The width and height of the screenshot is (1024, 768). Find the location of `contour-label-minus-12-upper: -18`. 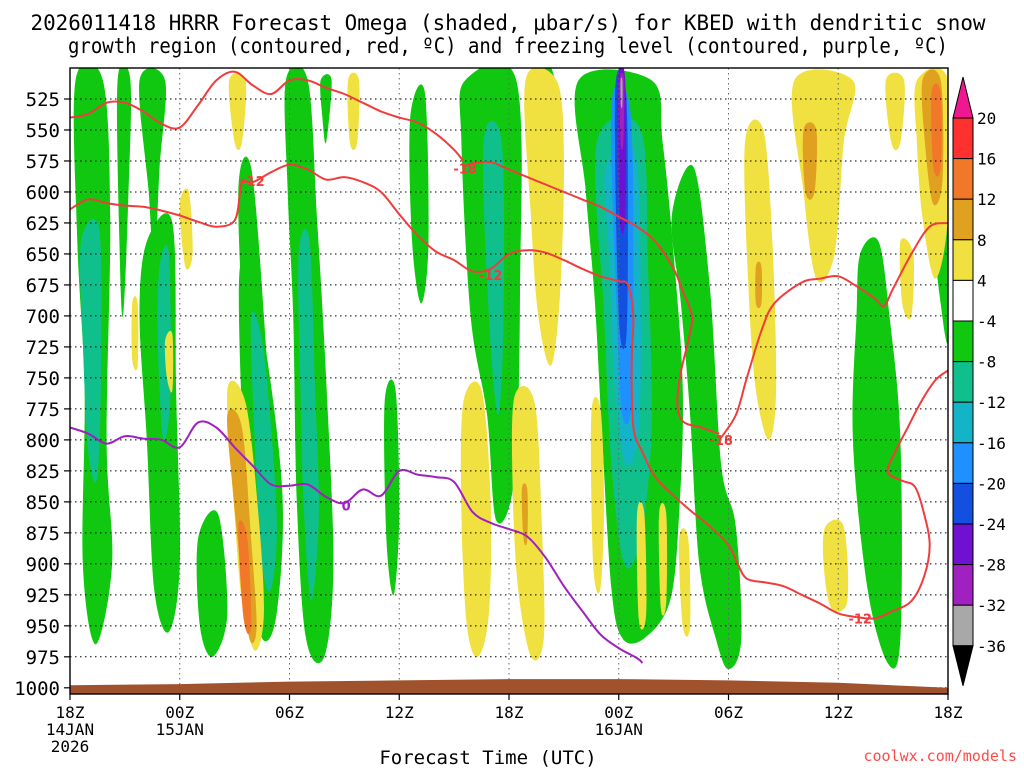

contour-label-minus-12-upper: -18 is located at coordinates (465, 169).